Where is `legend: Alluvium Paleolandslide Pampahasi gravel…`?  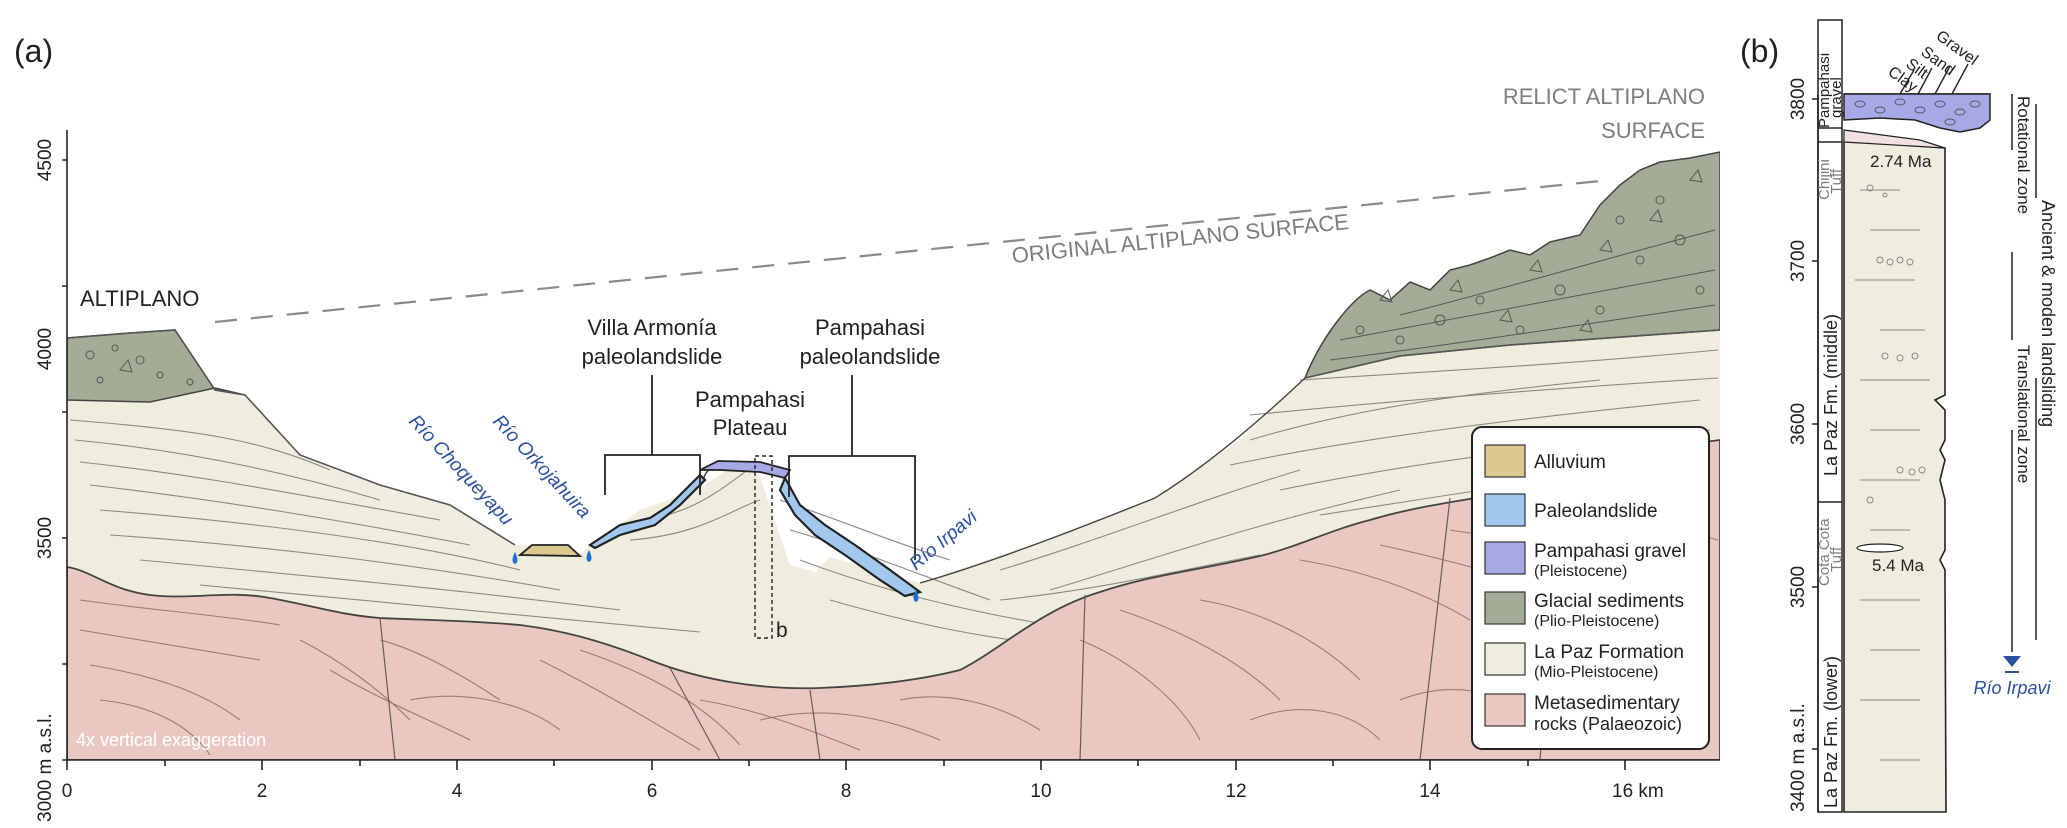 legend: Alluvium Paleolandslide Pampahasi gravel… is located at coordinates (1590, 588).